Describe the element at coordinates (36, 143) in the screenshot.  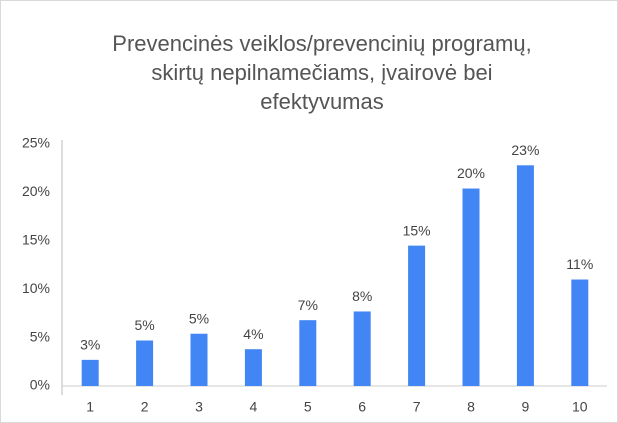
I see `y-tick-label: 25%` at that location.